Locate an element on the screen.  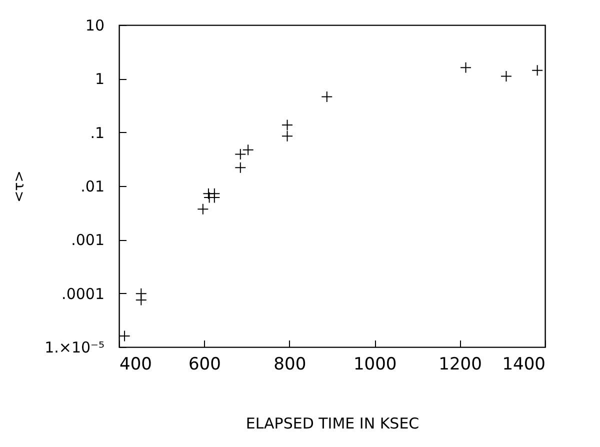
y-axis-title: <τ> is located at coordinates (20, 186).